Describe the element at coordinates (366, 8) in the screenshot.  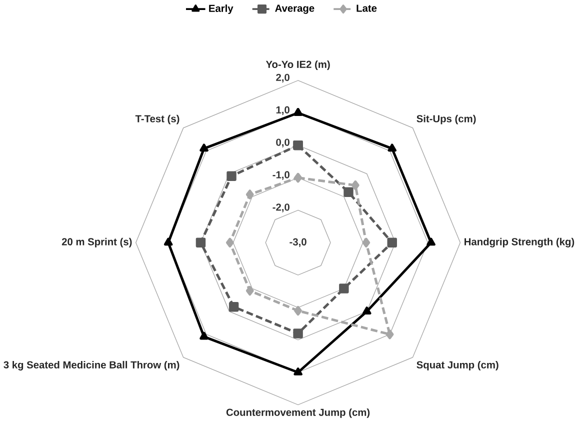
I see `legend-label: Late` at that location.